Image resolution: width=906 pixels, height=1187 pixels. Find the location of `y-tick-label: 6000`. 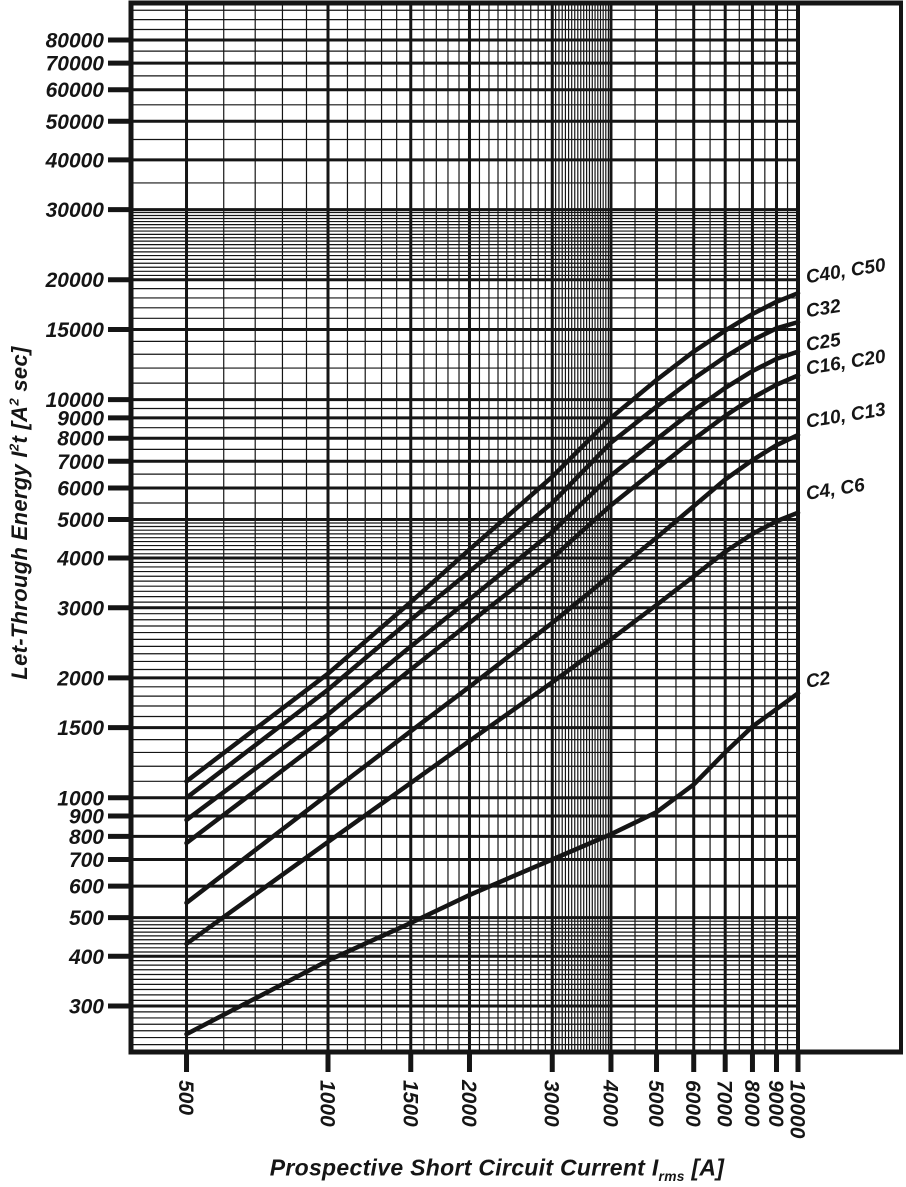

y-tick-label: 6000 is located at coordinates (80, 488).